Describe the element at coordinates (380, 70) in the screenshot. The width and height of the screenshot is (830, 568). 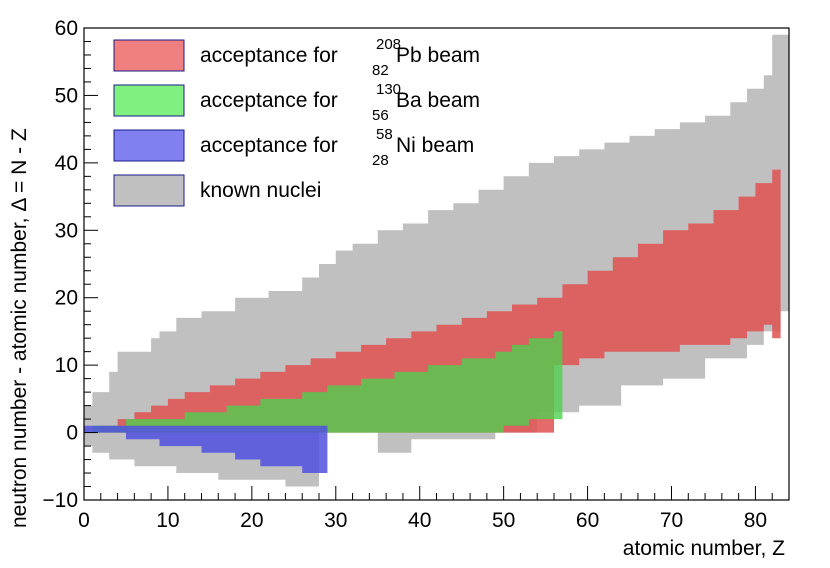
I see `legend-charge-0: 82` at that location.